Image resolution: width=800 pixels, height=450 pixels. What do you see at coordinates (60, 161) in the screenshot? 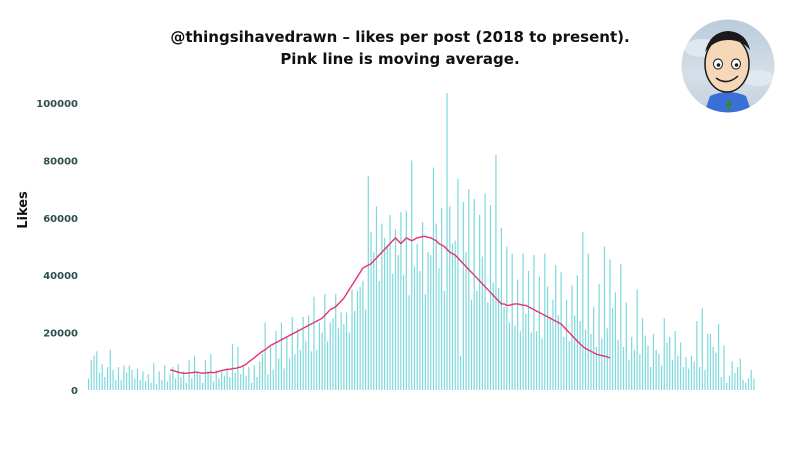
I see `y-tick-label: 80000` at bounding box center [60, 161].